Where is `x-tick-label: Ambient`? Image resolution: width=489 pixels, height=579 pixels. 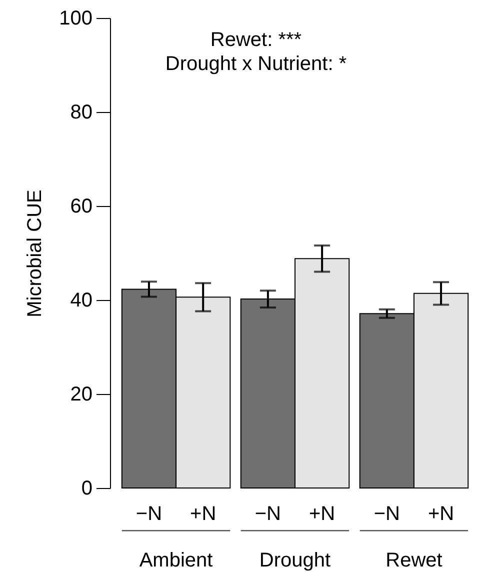
x-tick-label: Ambient is located at coordinates (176, 561).